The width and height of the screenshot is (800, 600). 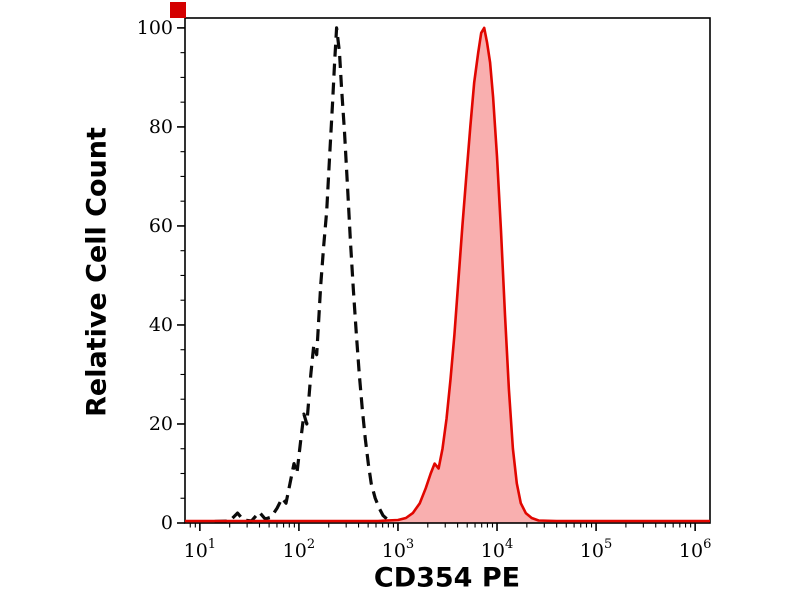 I want to click on corner-marker, so click(x=178, y=10).